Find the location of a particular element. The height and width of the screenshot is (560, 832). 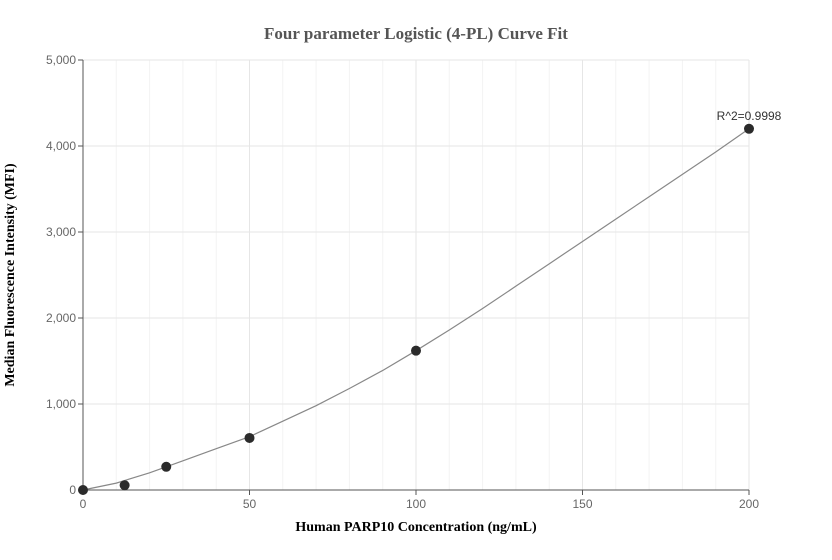

r-squared-annotation: R^2=0.9998 is located at coordinates (749, 116).